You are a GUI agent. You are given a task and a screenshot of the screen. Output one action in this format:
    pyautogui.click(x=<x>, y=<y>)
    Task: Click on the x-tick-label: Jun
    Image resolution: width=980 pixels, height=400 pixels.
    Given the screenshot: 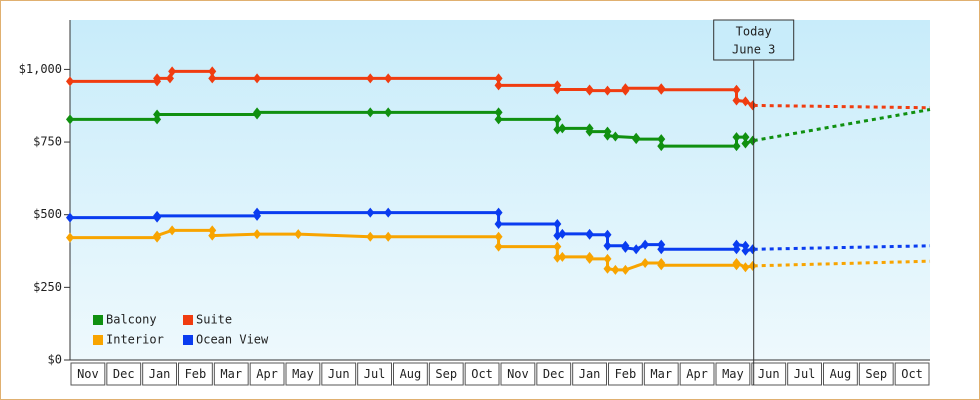 What is the action you would take?
    pyautogui.click(x=339, y=374)
    